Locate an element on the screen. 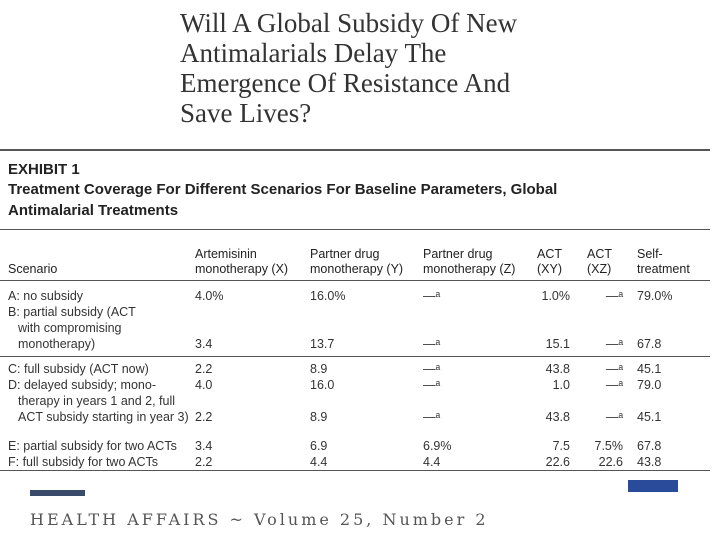 The image size is (720, 540). table-cell: 15.1 is located at coordinates (557, 344).